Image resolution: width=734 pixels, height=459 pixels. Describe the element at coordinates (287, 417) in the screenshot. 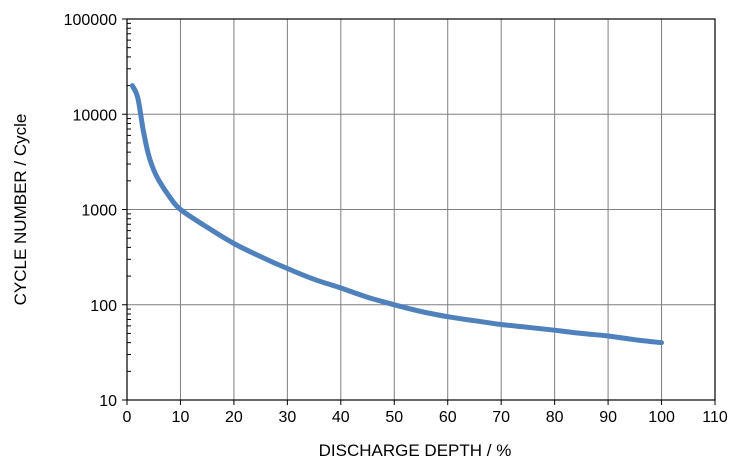

I see `x-tick-label: 30` at that location.